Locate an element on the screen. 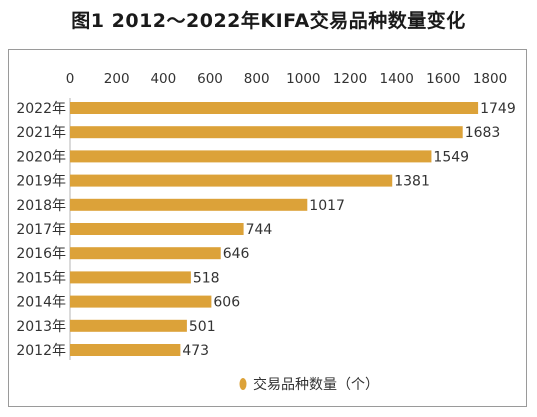  category-label: 2018年 is located at coordinates (41, 206).